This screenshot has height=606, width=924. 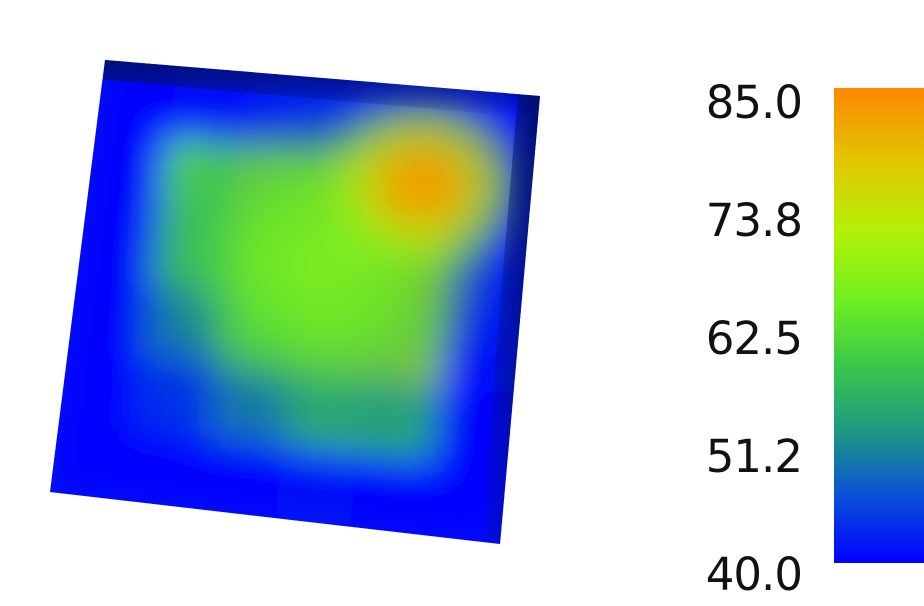 I want to click on colorbar, so click(x=879, y=325).